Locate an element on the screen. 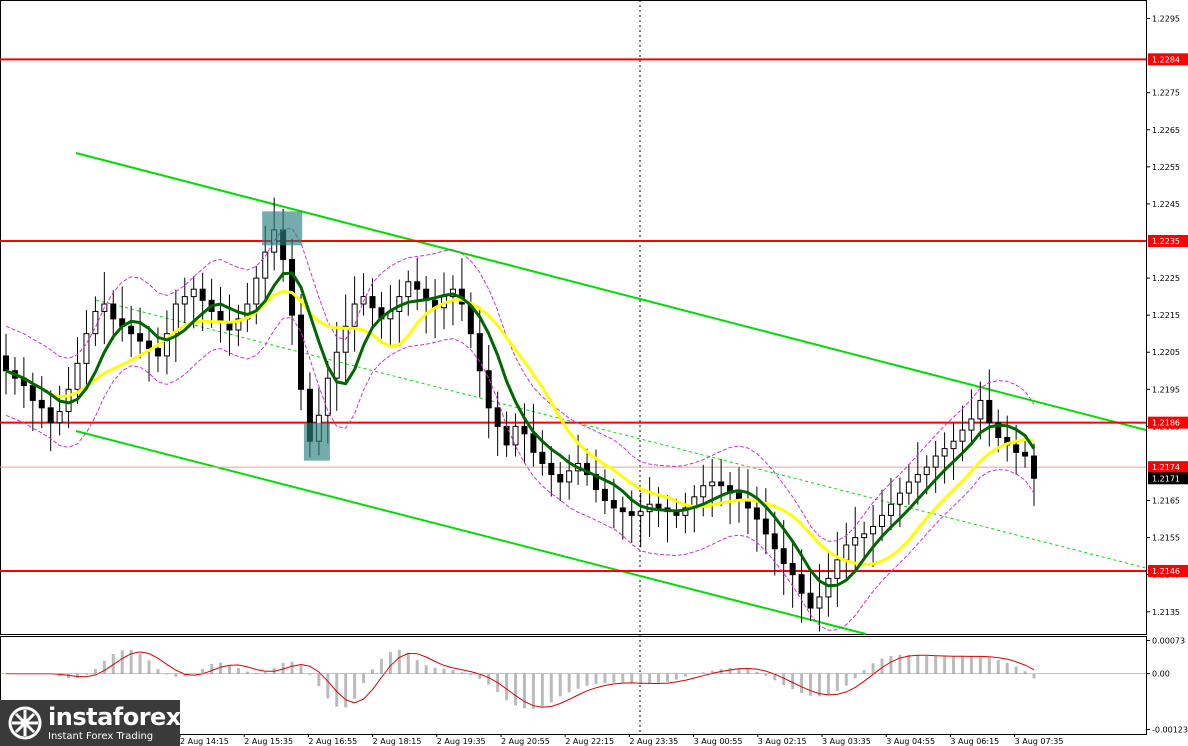 This screenshot has height=746, width=1188. logo-brand: instaforex is located at coordinates (114, 717).